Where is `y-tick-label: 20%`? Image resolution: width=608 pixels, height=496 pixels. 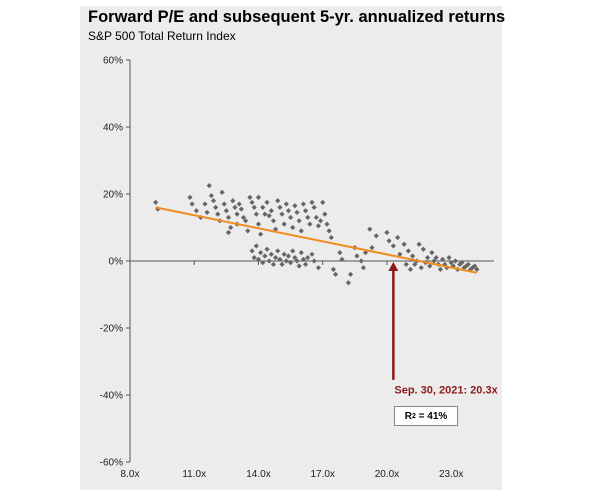
y-tick-label: 20% is located at coordinates (113, 195).